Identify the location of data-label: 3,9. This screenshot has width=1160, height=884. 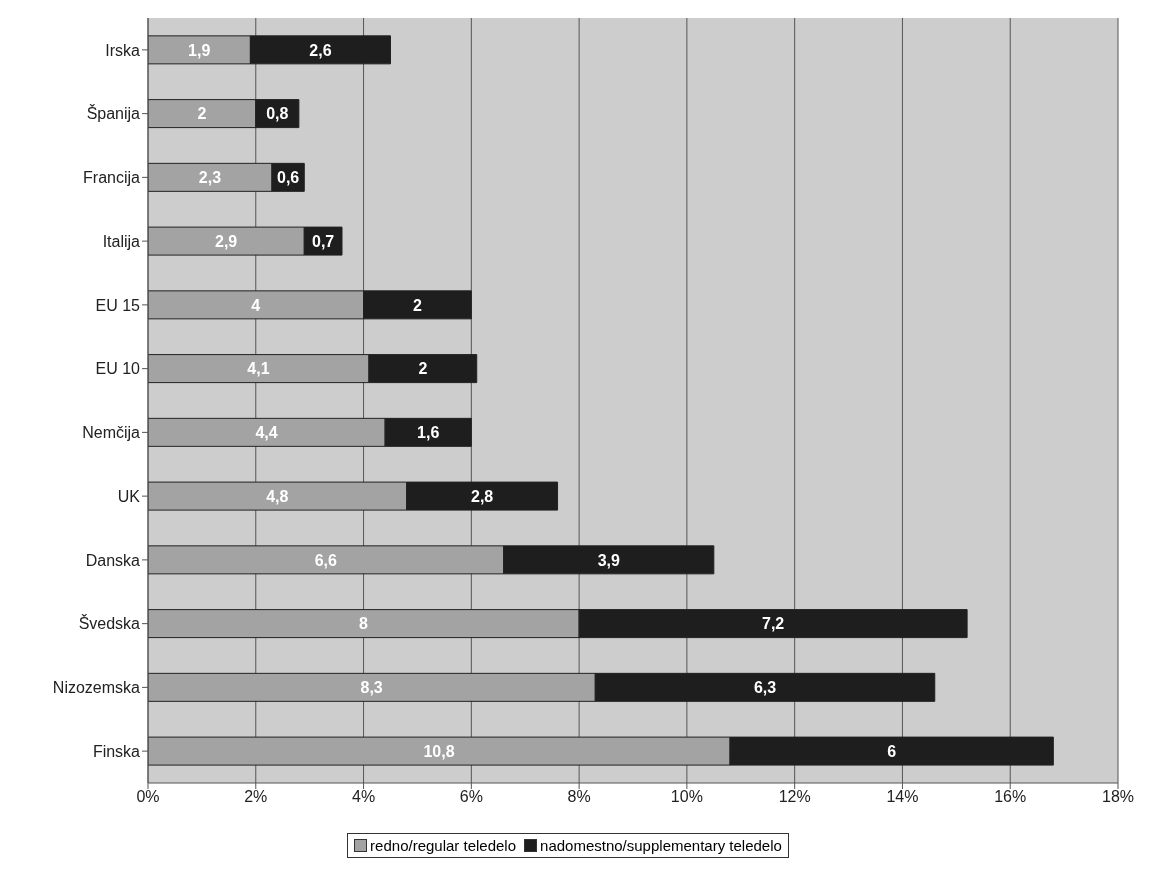
(608, 560).